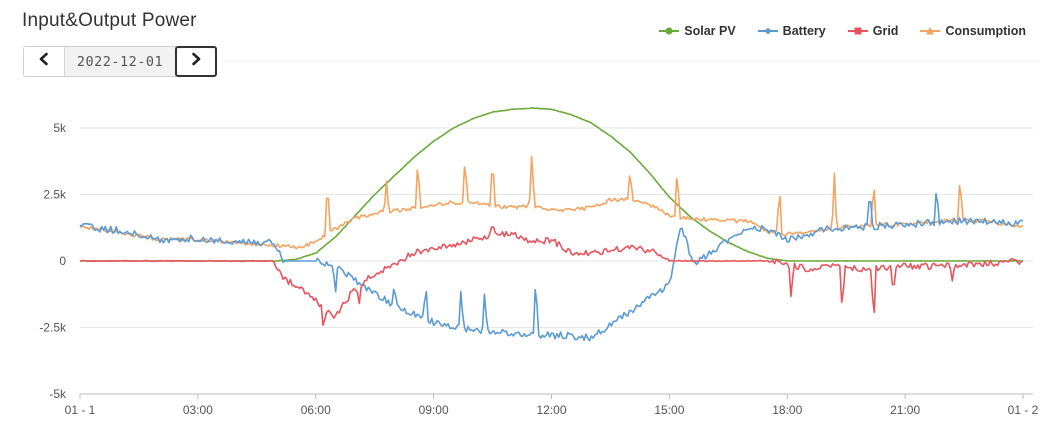 This screenshot has height=439, width=1059. Describe the element at coordinates (710, 31) in the screenshot. I see `legend-label-solar-pv: Solar PV` at that location.